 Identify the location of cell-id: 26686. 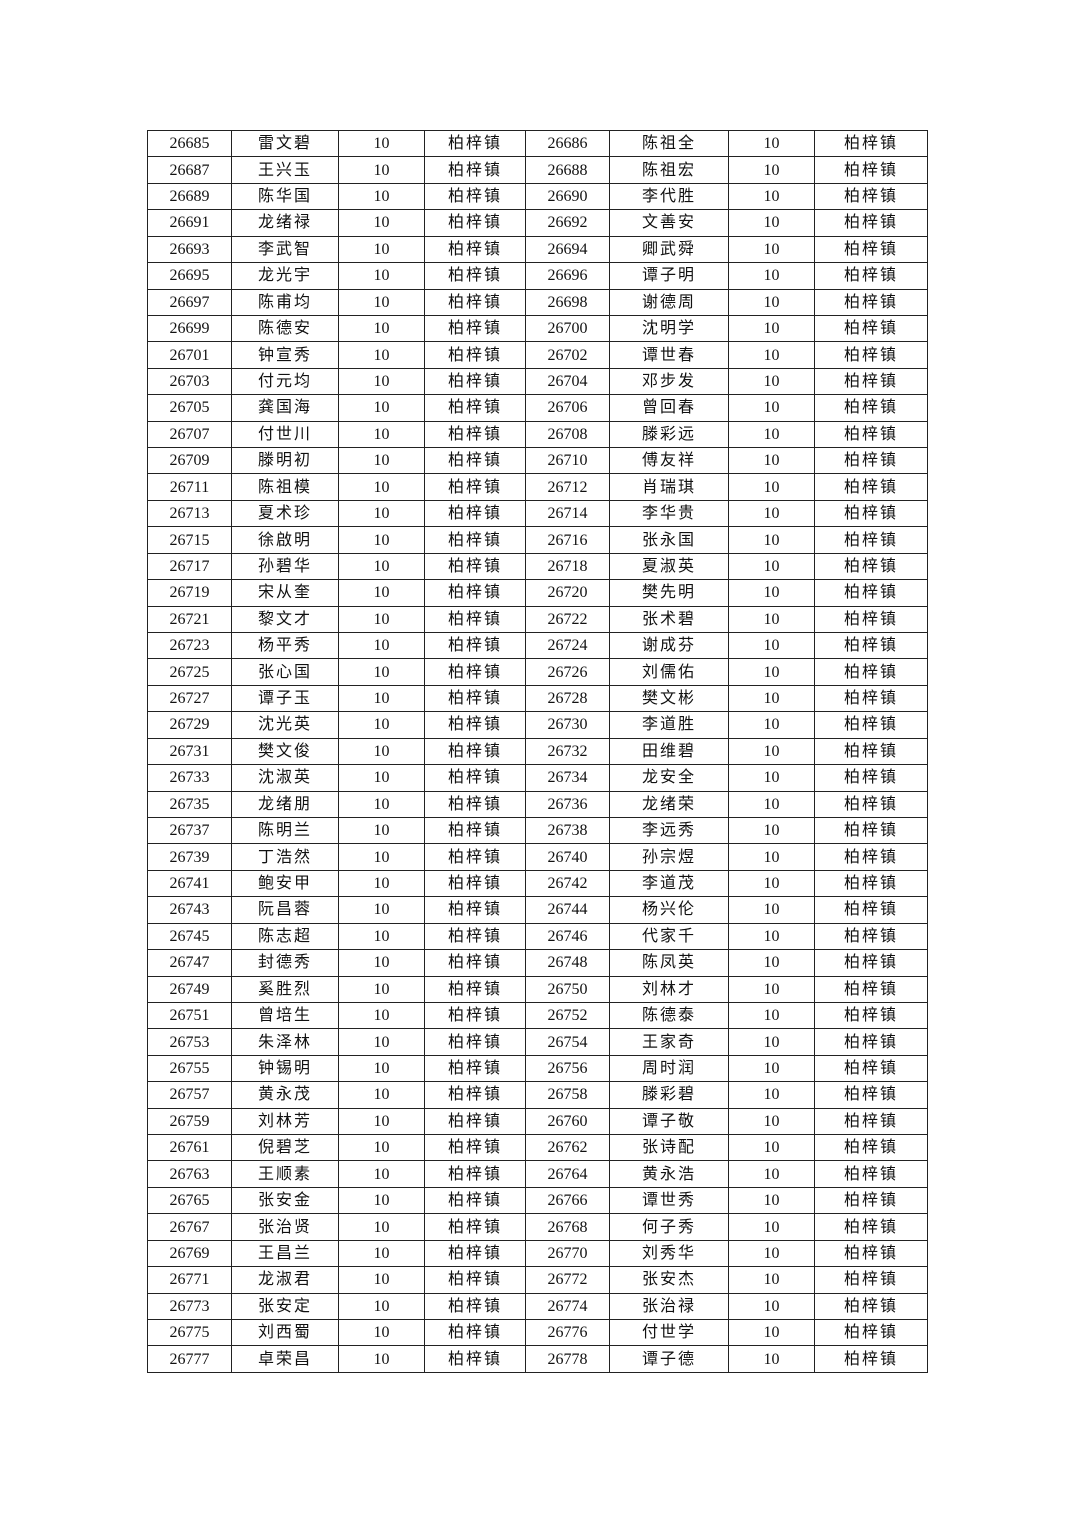
(567, 143).